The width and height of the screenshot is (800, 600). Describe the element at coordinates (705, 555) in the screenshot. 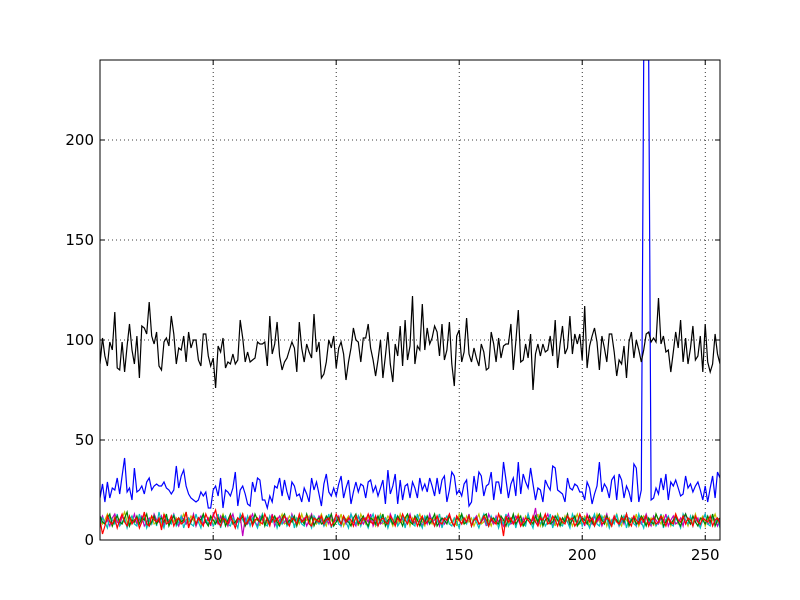

I see `x-tick-label: 250` at that location.